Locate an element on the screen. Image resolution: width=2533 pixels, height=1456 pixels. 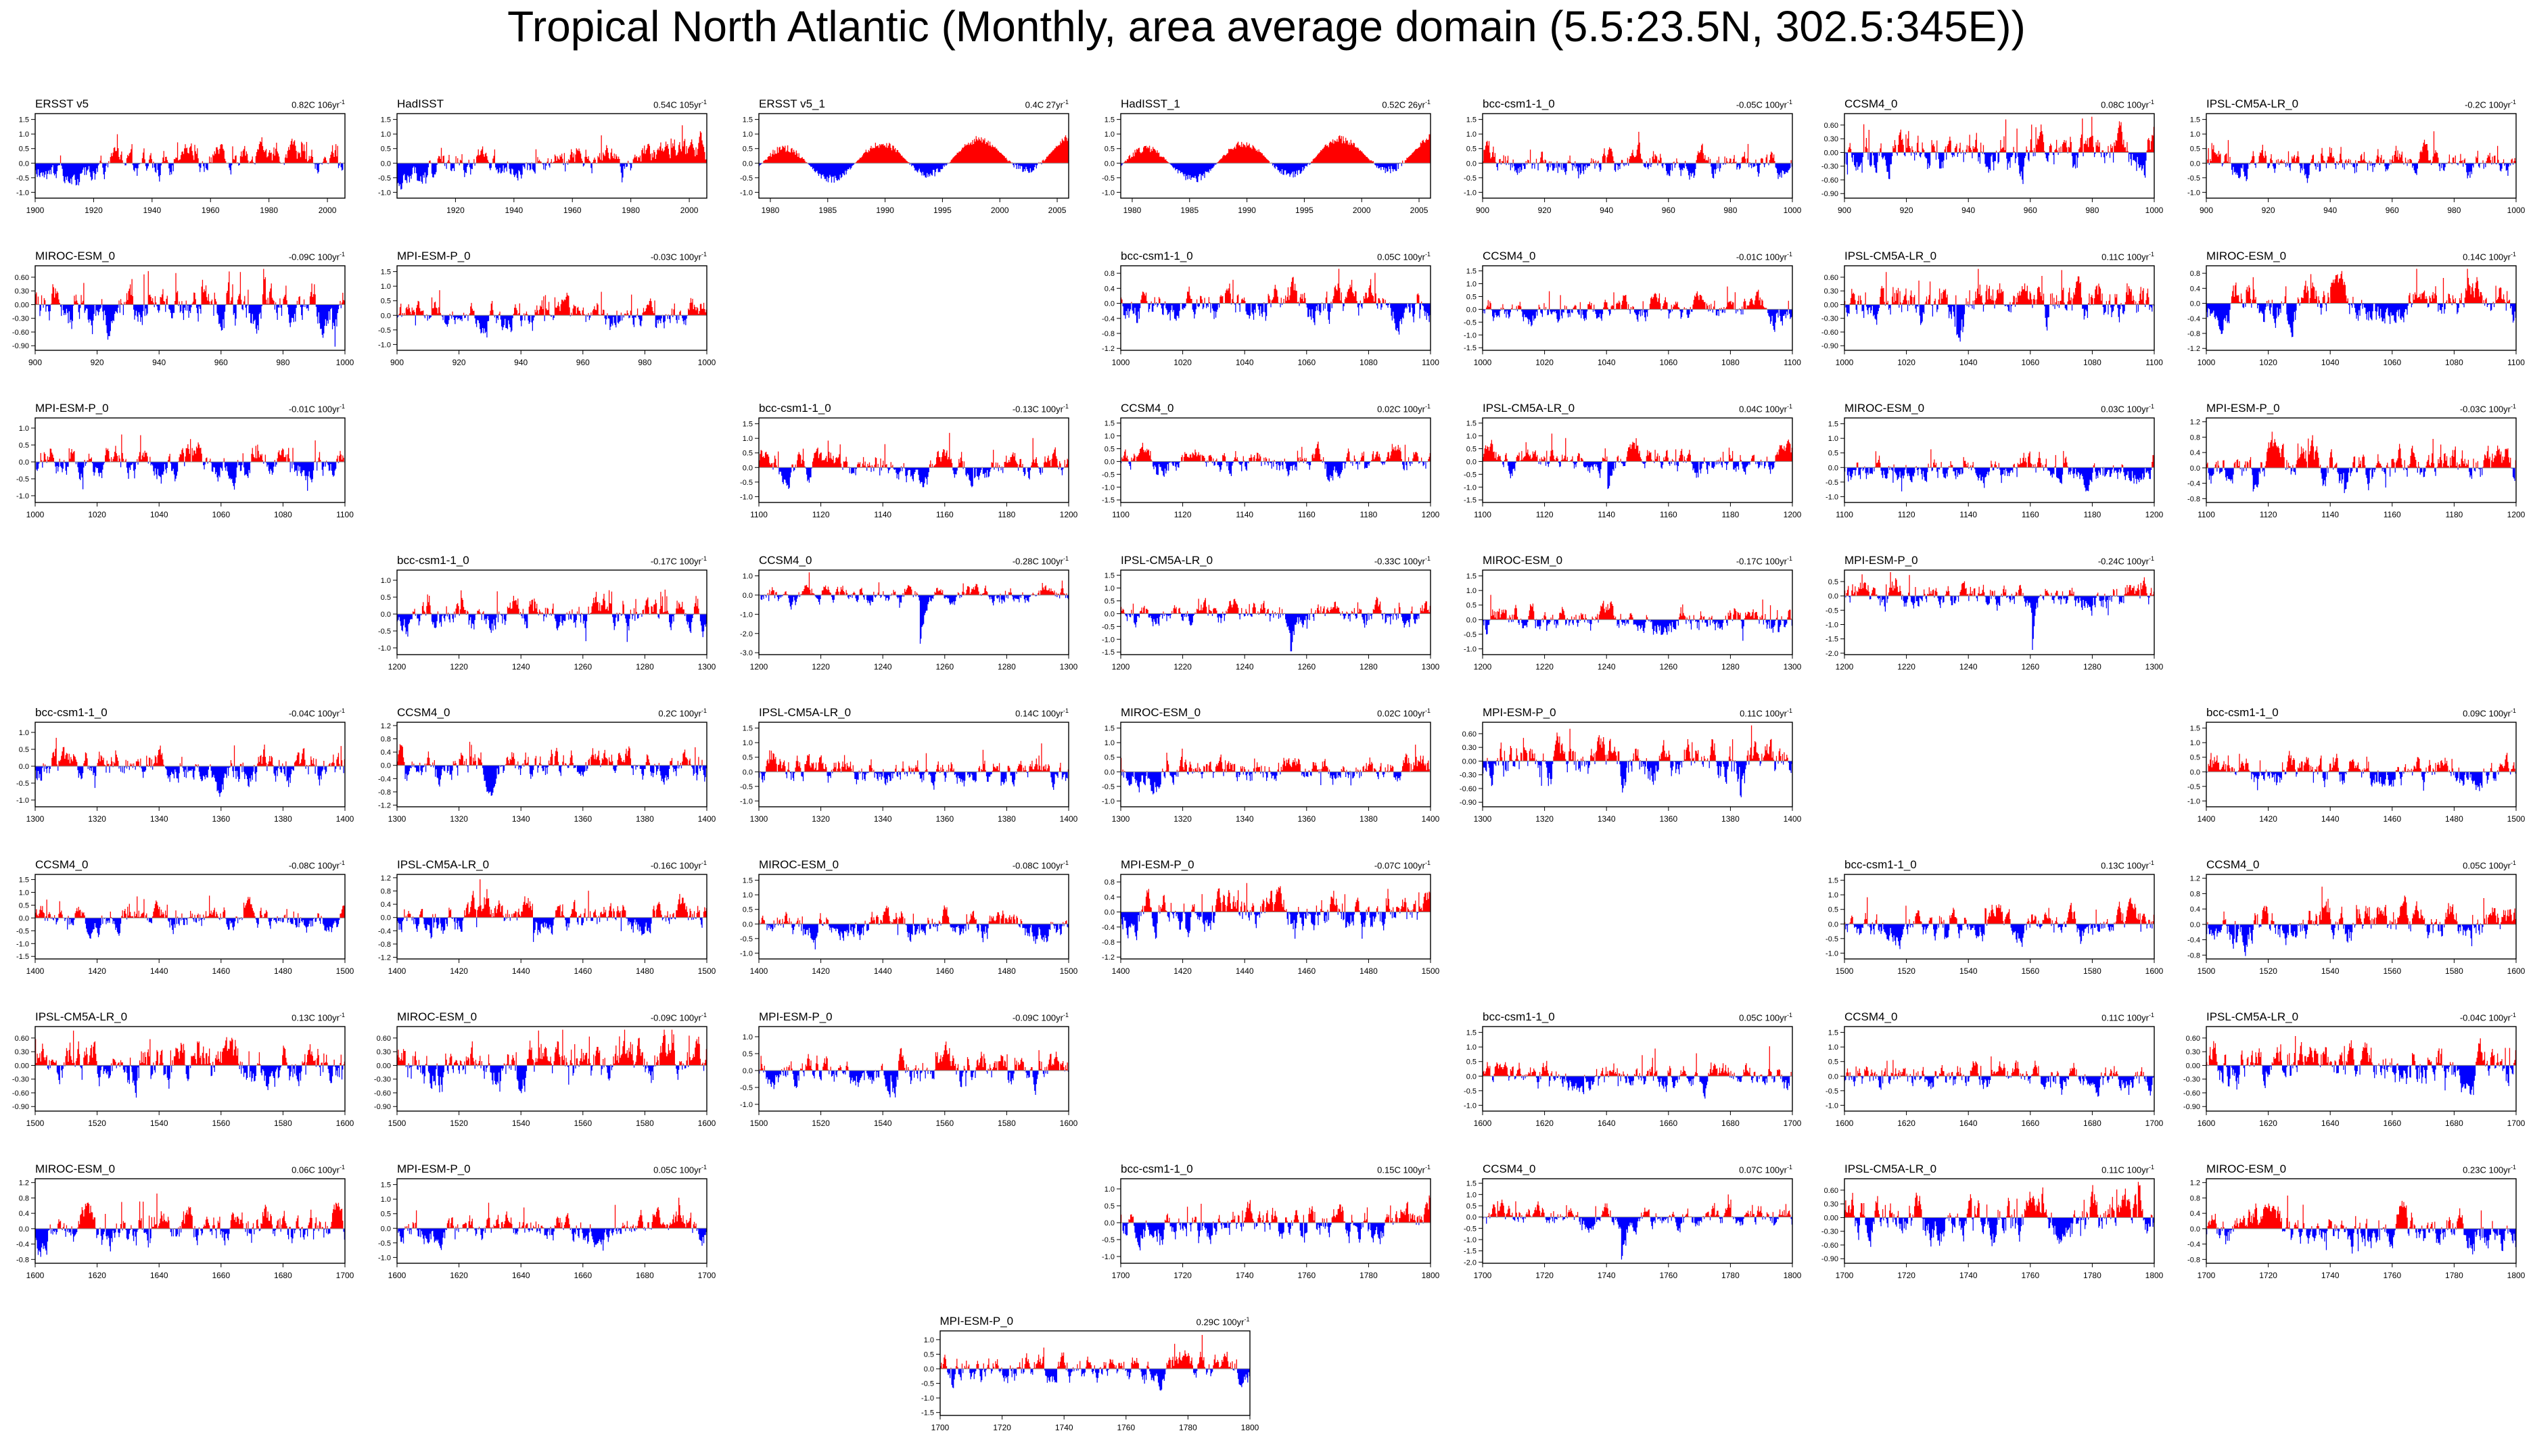
x-tick-label: 1600 is located at coordinates (35, 1275).